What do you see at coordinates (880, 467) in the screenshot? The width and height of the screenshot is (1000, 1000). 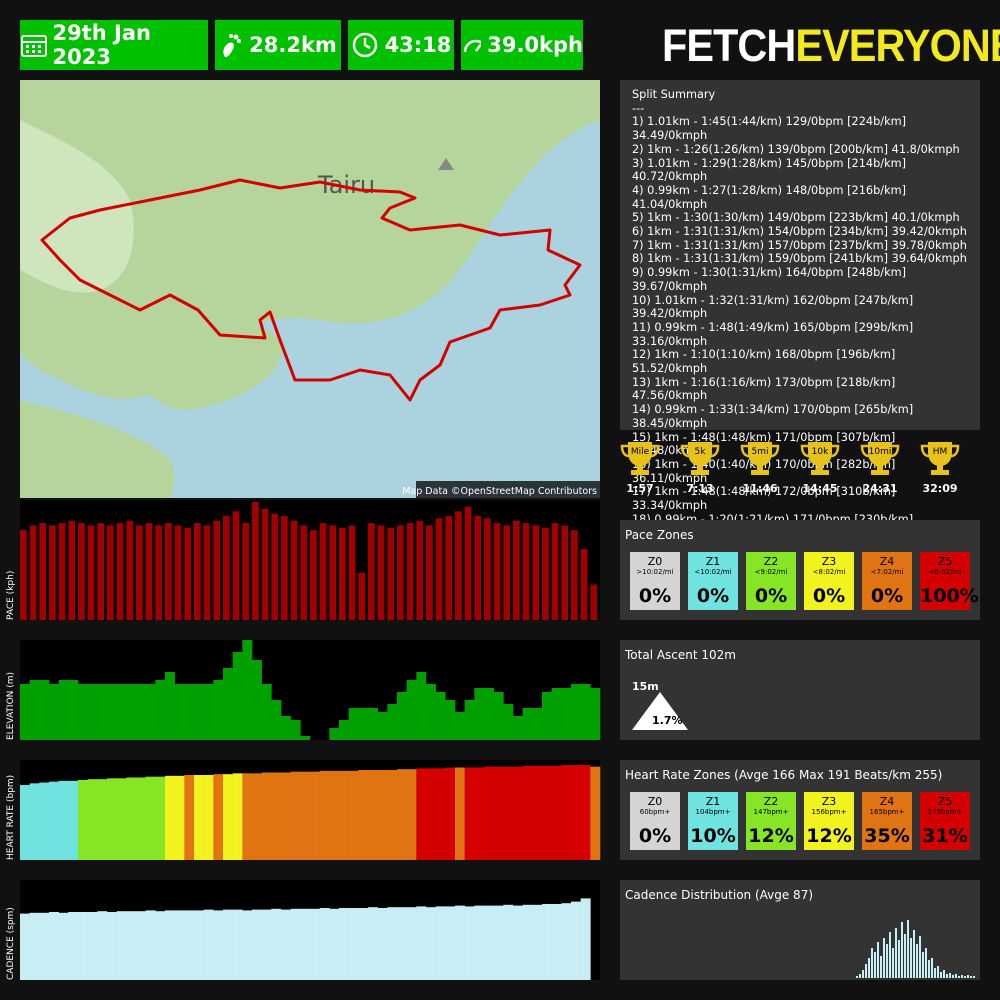 I see `trophy: 10mi 24:31` at bounding box center [880, 467].